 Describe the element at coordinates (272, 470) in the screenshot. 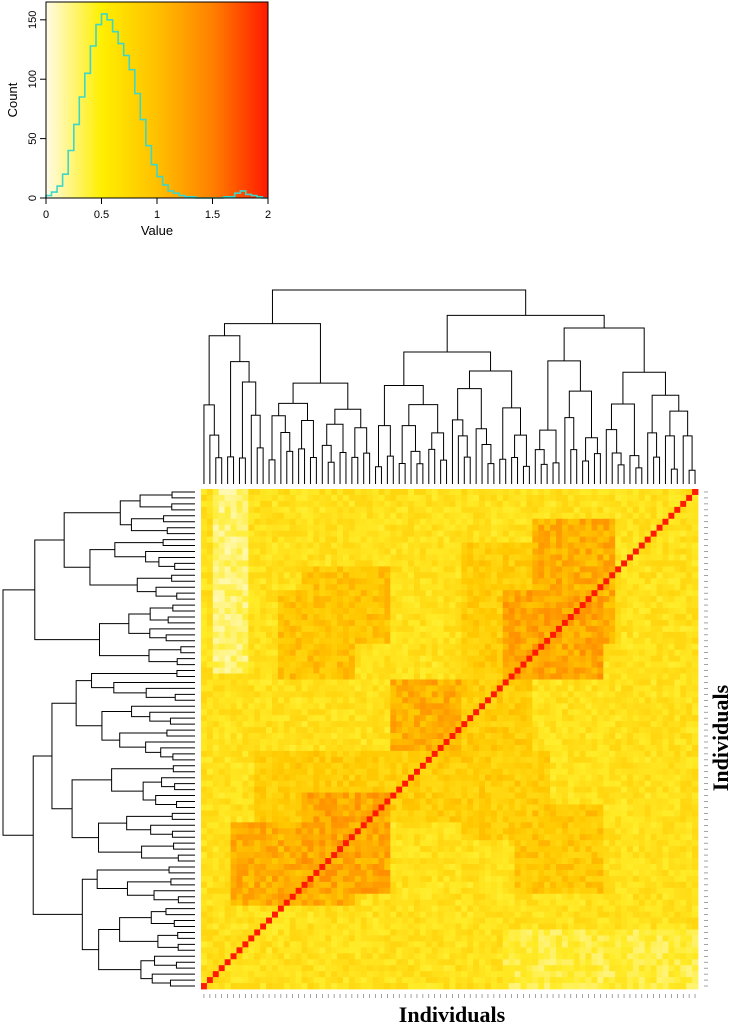

I see `dendrogram-branch` at that location.